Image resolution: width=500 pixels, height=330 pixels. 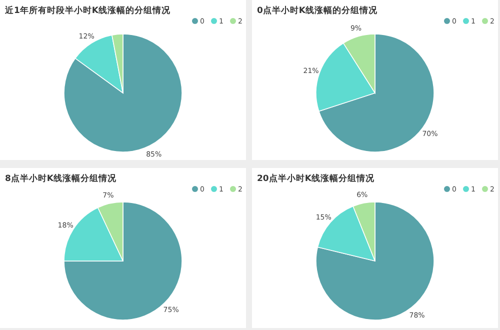 What do you see at coordinates (317, 10) in the screenshot?
I see `chart-title: 0点半小时K线涨幅的分组情况` at bounding box center [317, 10].